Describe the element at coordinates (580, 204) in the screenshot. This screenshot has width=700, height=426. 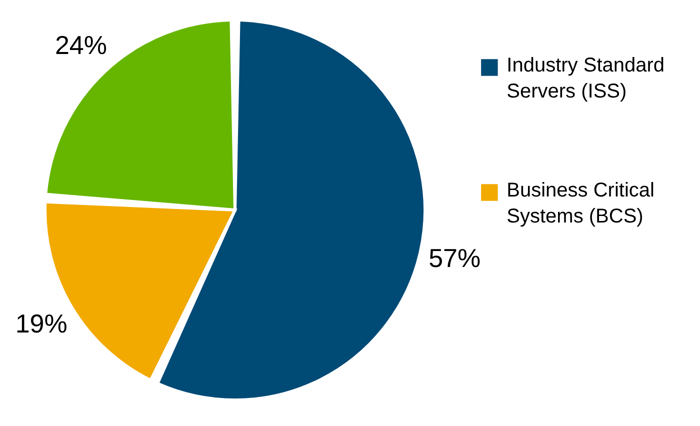
I see `legend-label: Business Critical Systems (BCS)` at that location.